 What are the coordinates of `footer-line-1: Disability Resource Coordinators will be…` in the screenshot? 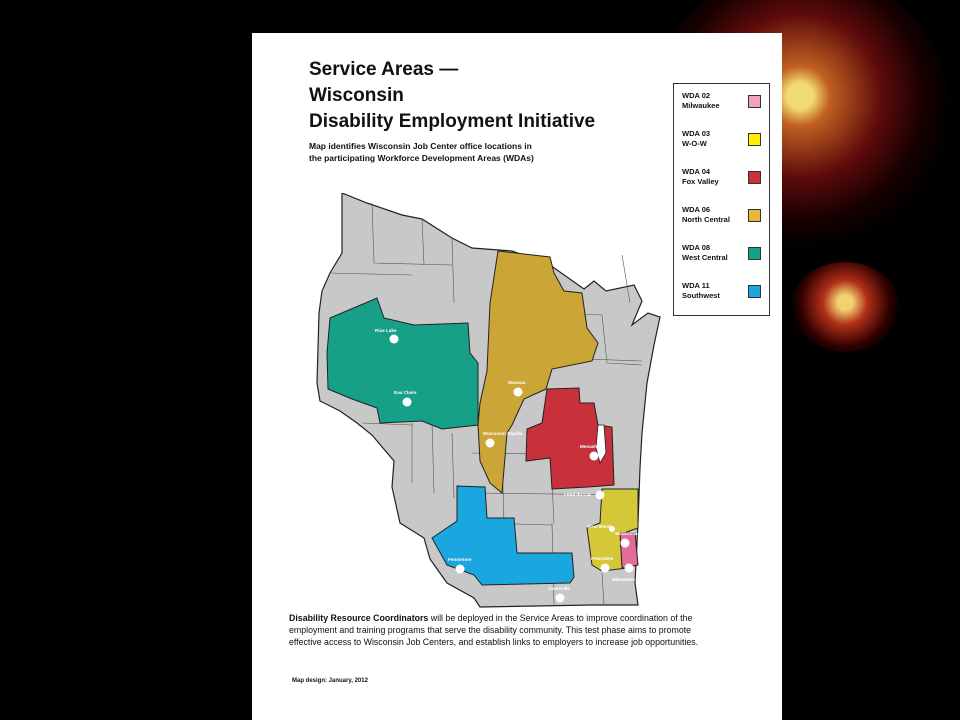 It's located at (490, 618).